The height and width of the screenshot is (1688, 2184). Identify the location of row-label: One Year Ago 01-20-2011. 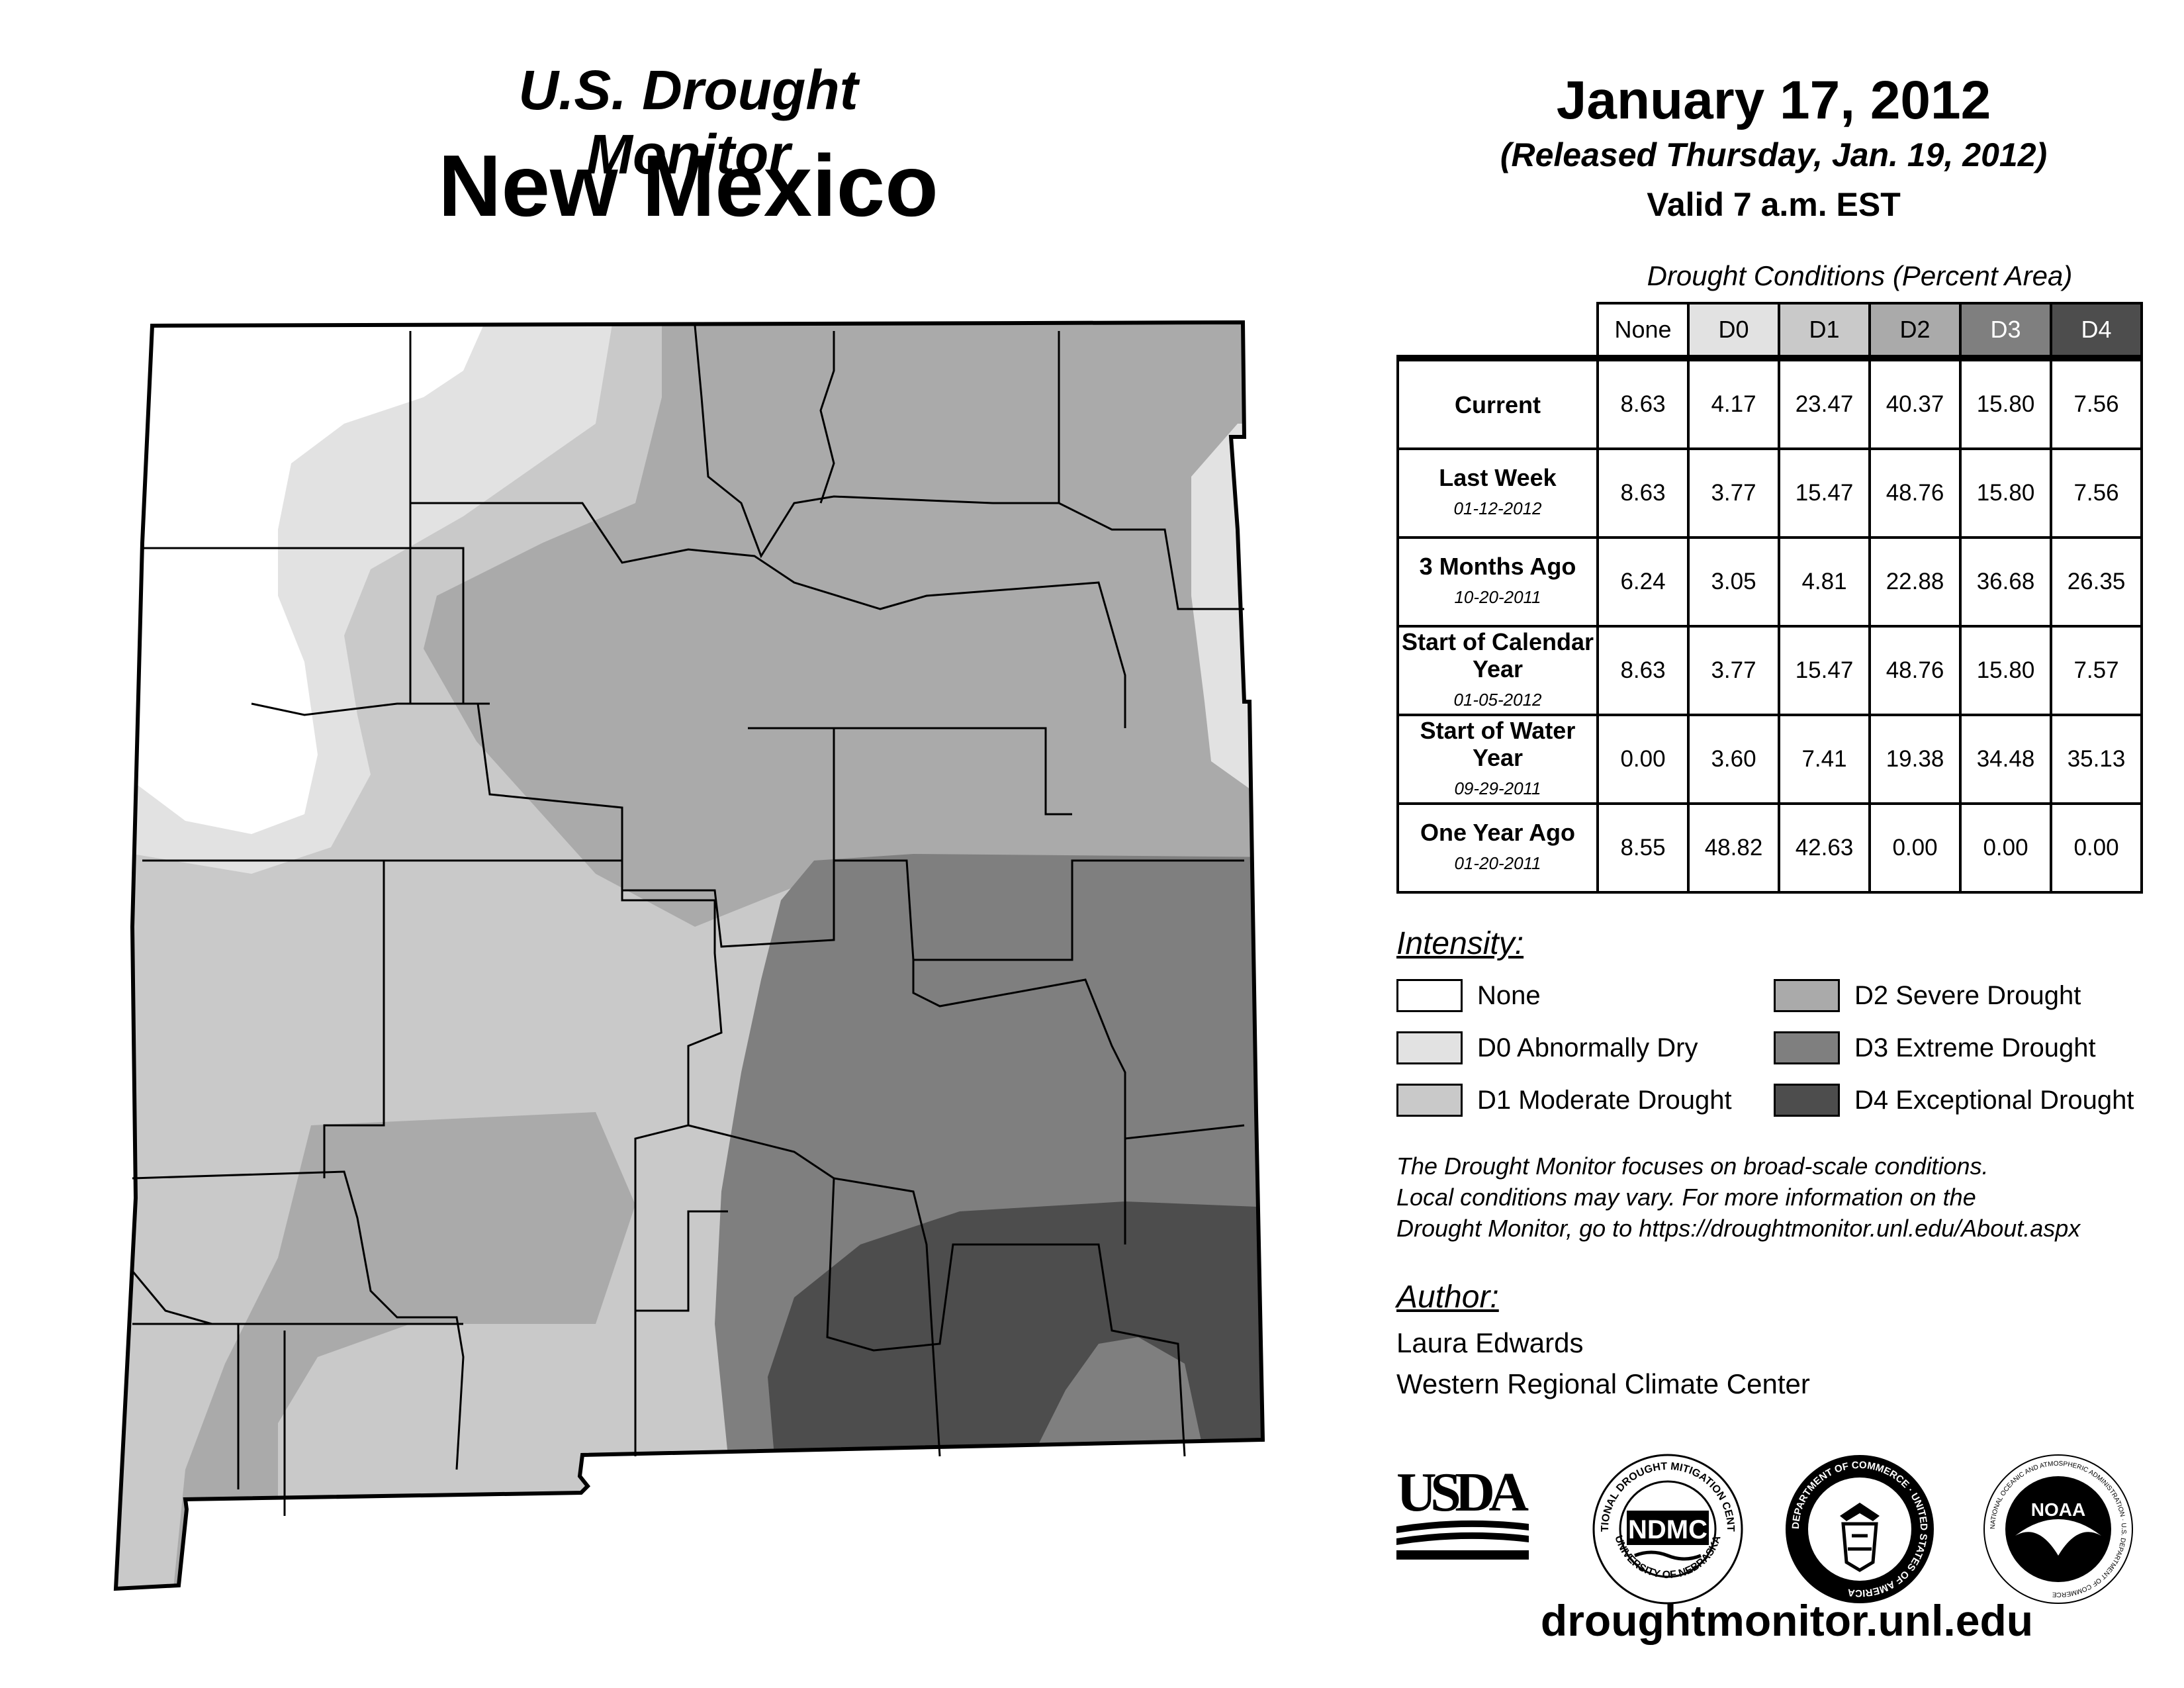
(1497, 848).